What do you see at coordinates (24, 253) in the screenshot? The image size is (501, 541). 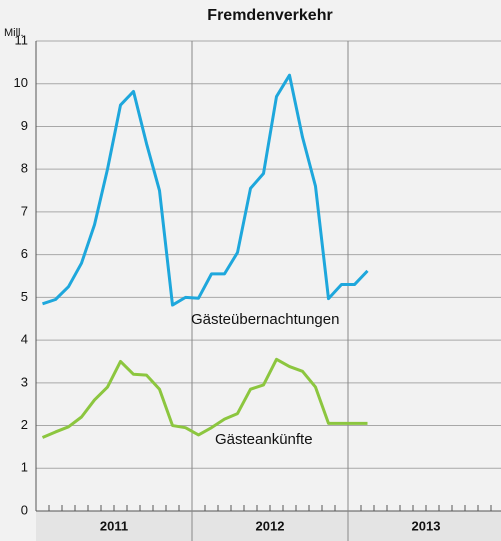 I see `y-tick-label: 6` at bounding box center [24, 253].